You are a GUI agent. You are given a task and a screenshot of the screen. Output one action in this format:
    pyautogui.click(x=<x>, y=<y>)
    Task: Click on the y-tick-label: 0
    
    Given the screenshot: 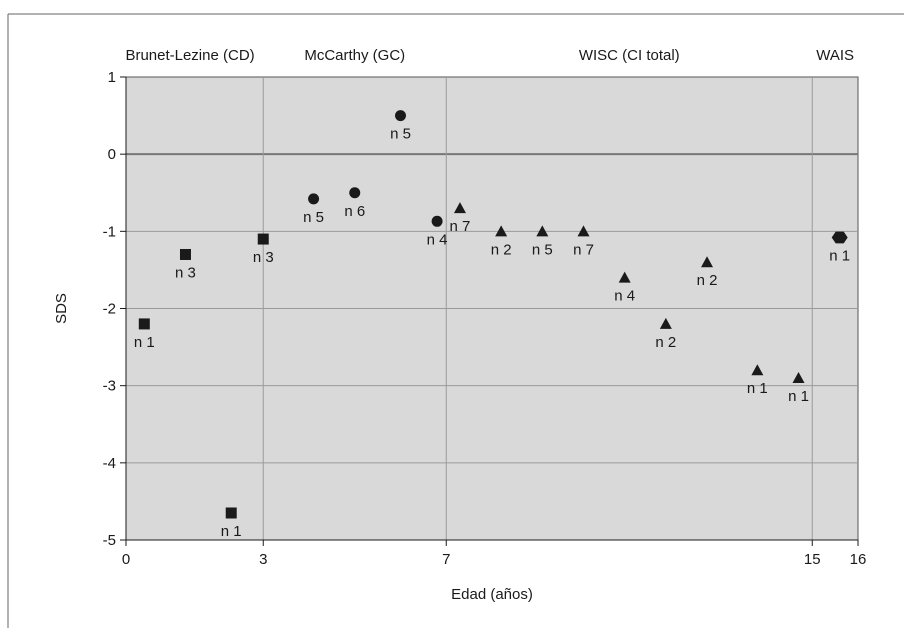 What is the action you would take?
    pyautogui.click(x=112, y=154)
    